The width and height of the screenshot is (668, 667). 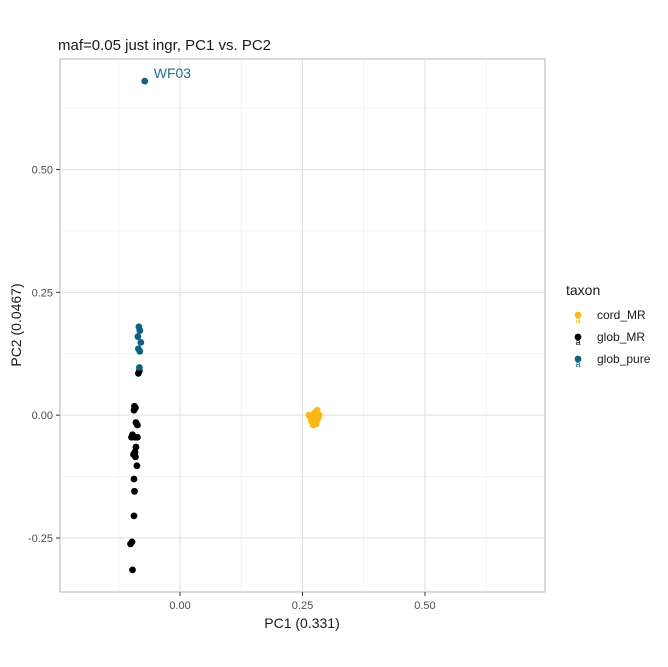 I want to click on legend-label-glob_MR: glob_MR, so click(x=621, y=337).